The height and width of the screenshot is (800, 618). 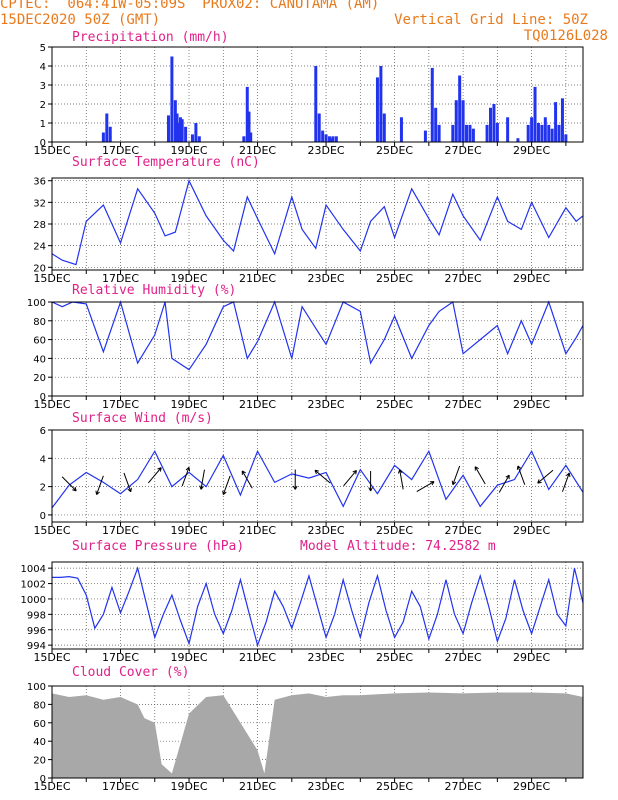 I want to click on panel-title: Relative Humidity (%), so click(x=154, y=290).